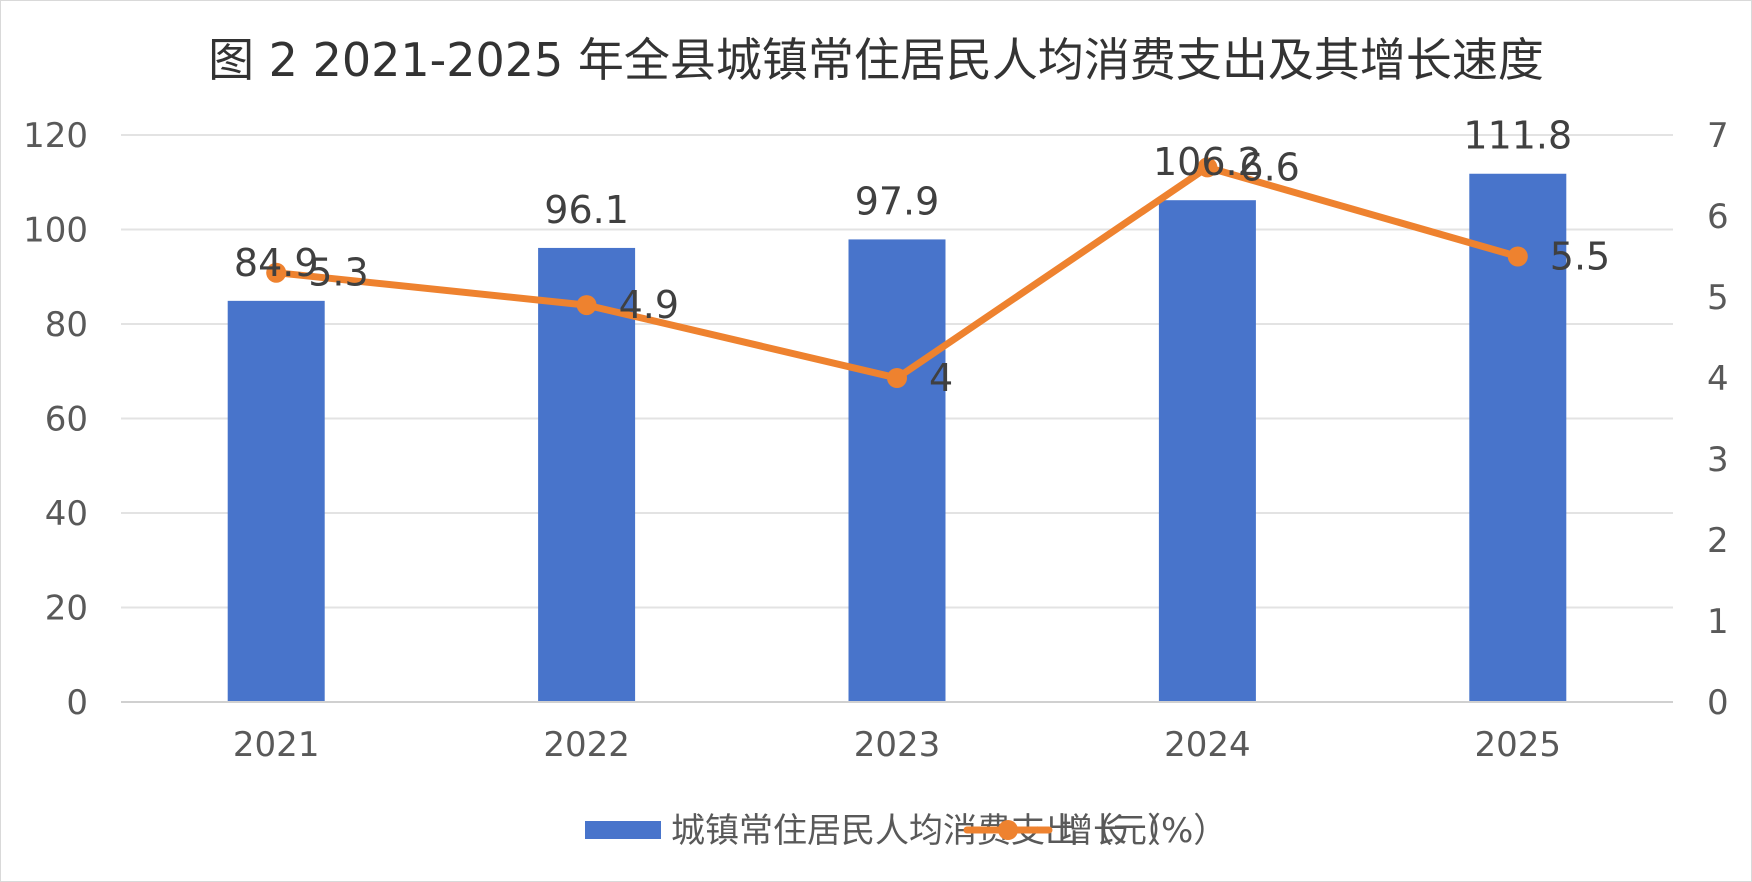 This screenshot has height=882, width=1752. Describe the element at coordinates (941, 378) in the screenshot. I see `line-data-label: 4` at that location.